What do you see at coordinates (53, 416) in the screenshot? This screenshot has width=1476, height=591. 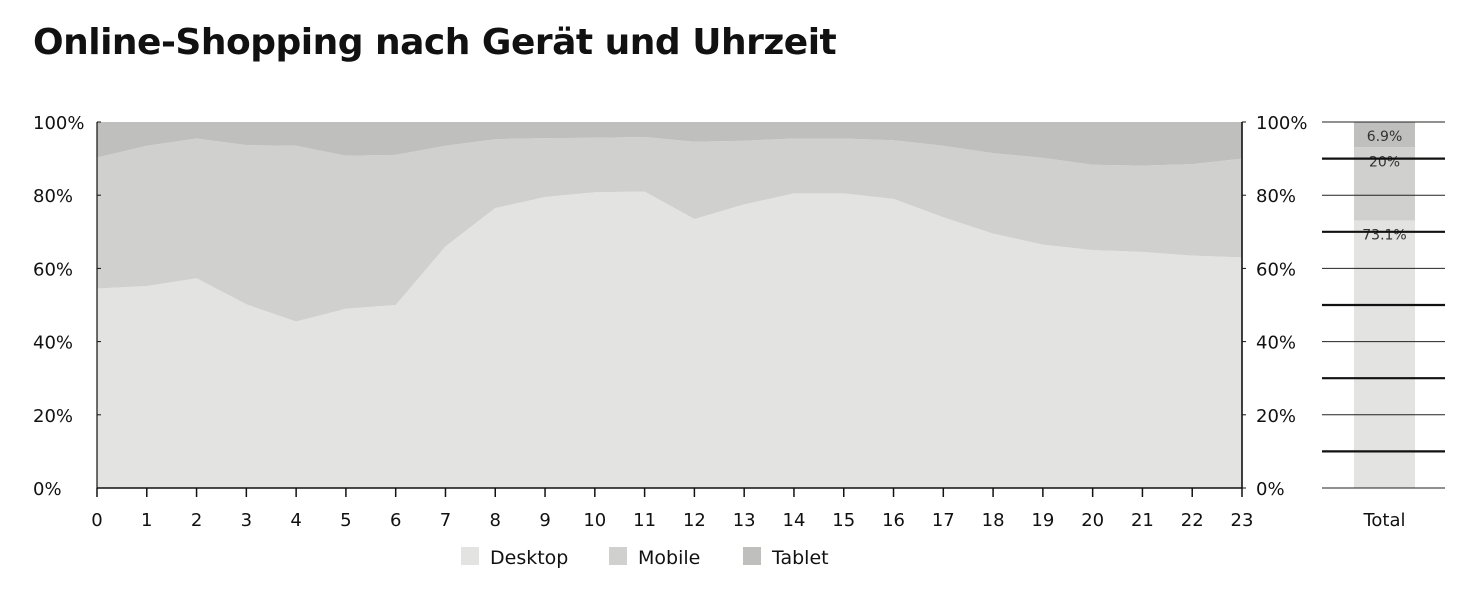 I see `y-tick-label-left: 20%` at bounding box center [53, 416].